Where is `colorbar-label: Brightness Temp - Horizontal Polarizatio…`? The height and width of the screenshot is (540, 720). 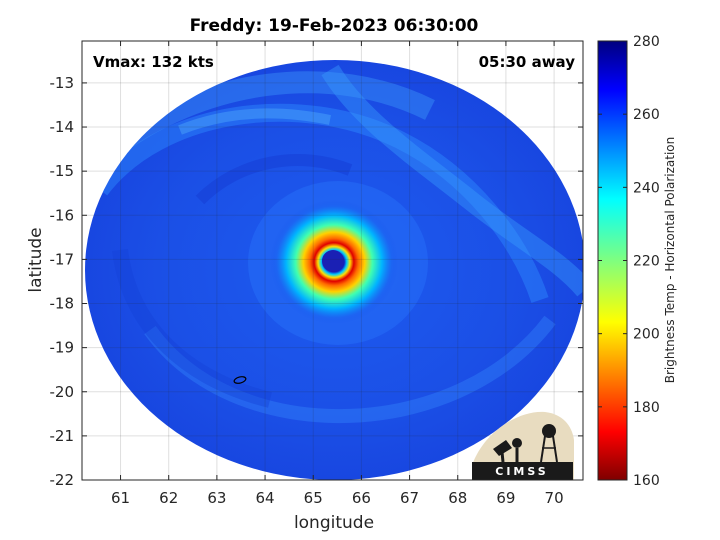 colorbar-label: Brightness Temp - Horizontal Polarizatio… is located at coordinates (670, 260).